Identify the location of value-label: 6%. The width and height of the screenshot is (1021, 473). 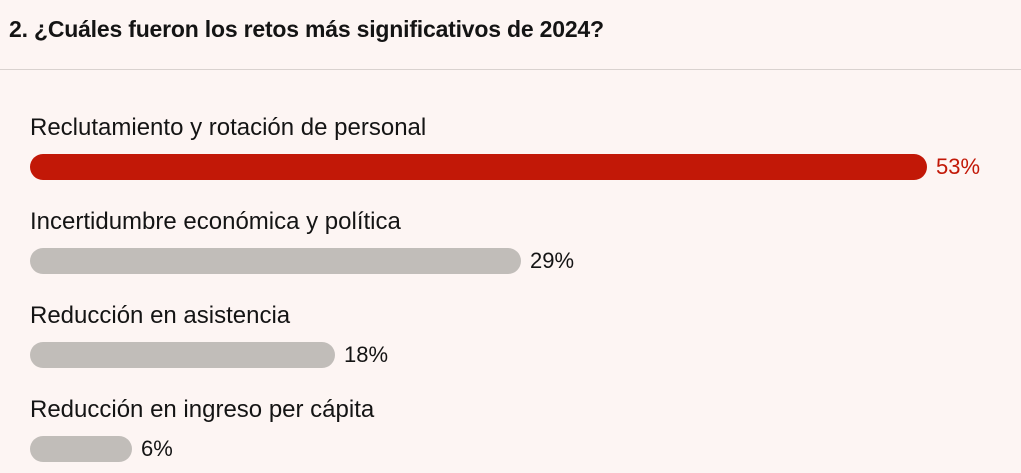
(157, 448).